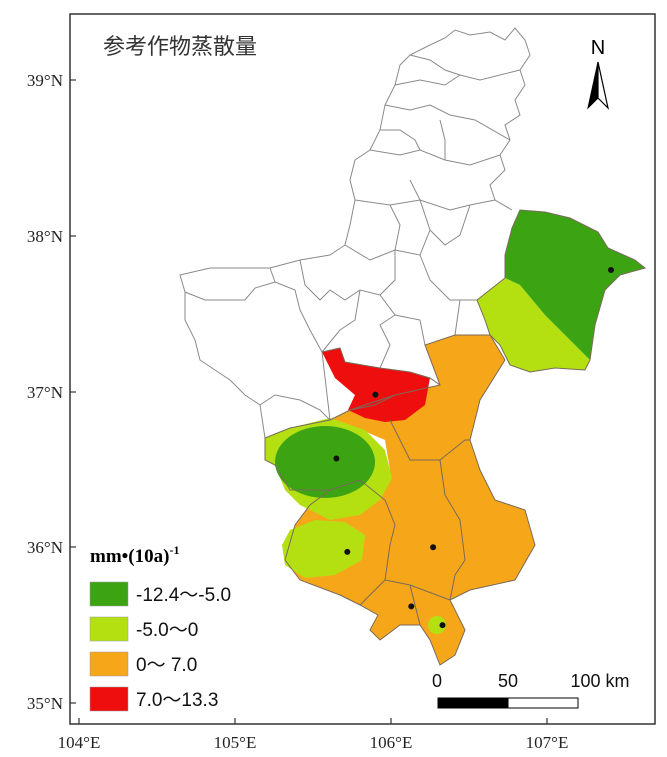 The height and width of the screenshot is (757, 667). I want to click on legend-title: mm•(10a)-1, so click(134, 555).